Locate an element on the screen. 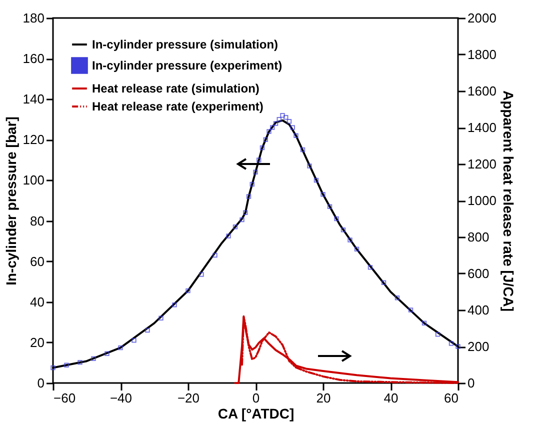  y2-tick-label: 1200 is located at coordinates (482, 164).